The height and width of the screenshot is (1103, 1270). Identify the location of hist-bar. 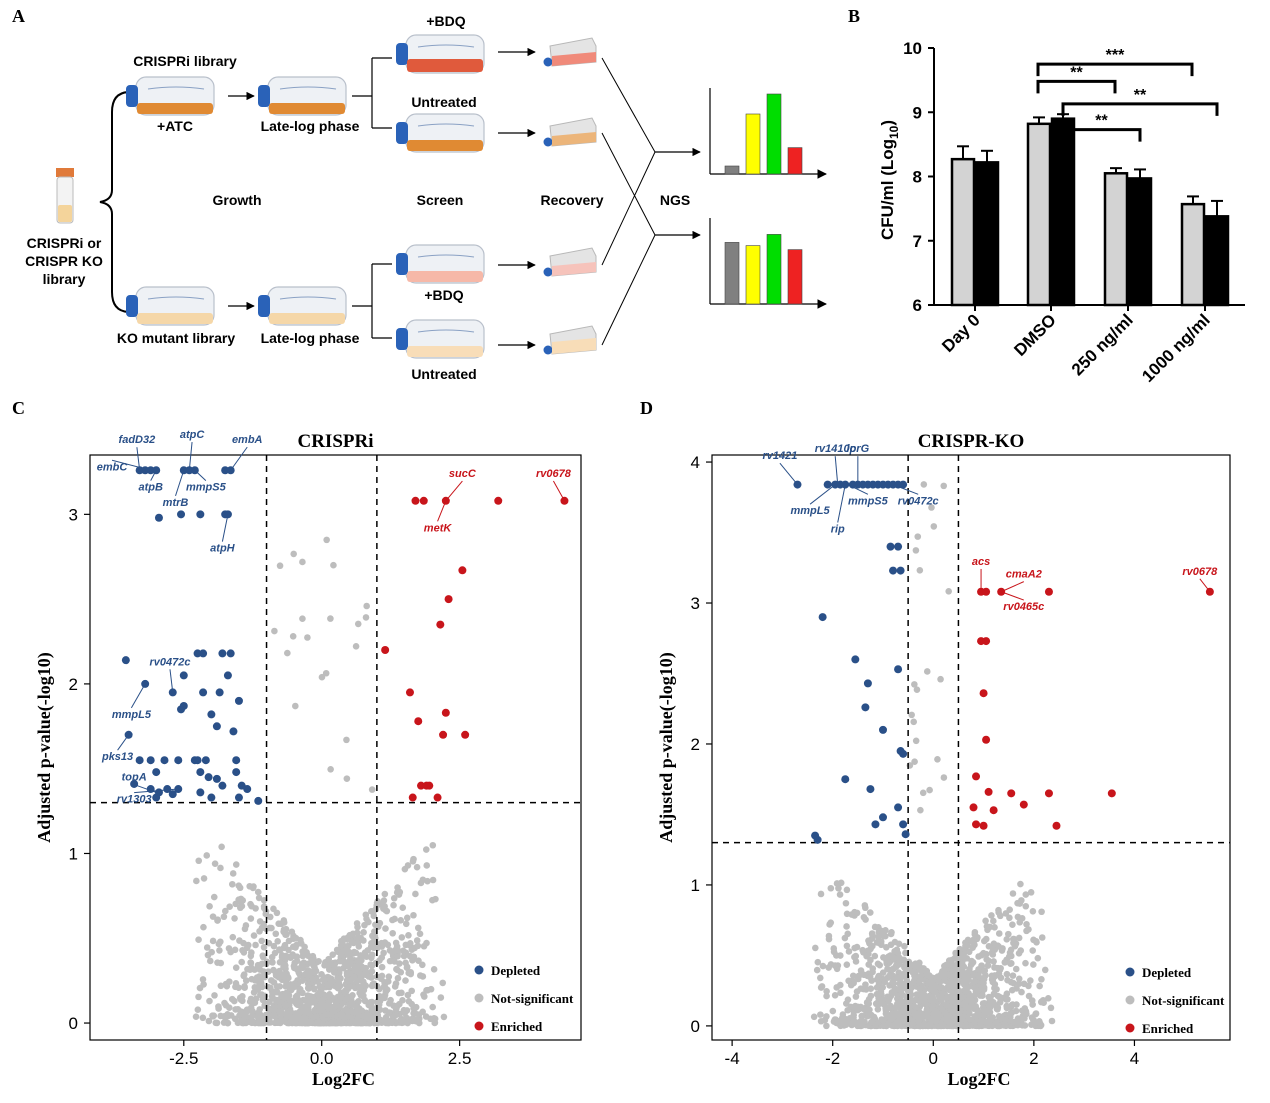
(753, 144).